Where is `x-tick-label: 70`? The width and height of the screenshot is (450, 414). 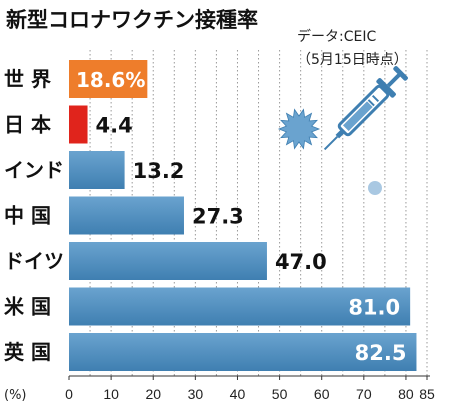 x-tick-label: 70 is located at coordinates (364, 394).